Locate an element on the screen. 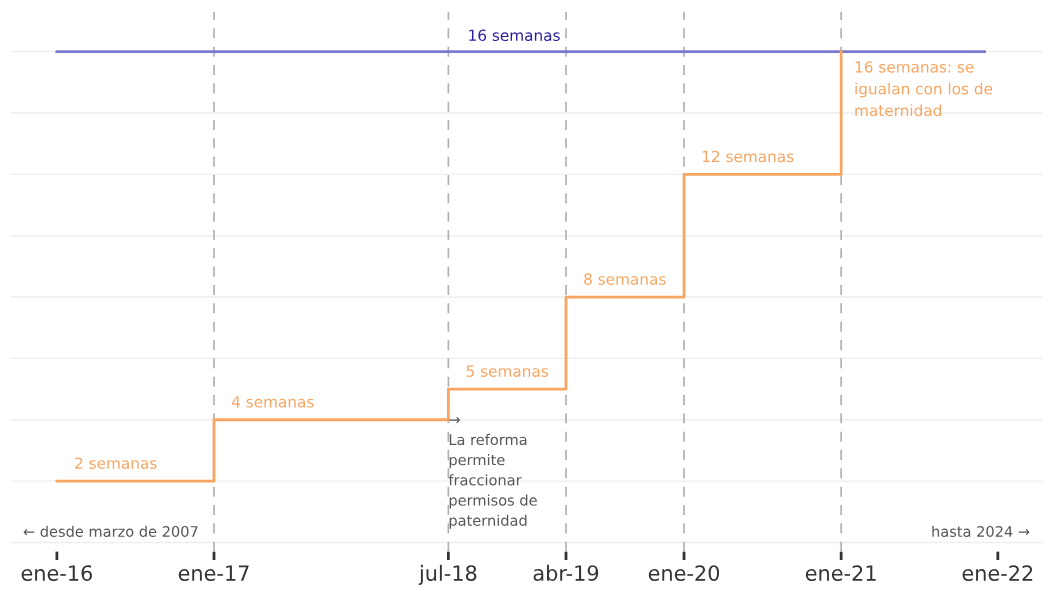  x-tick-label: ene-17 is located at coordinates (213, 573).